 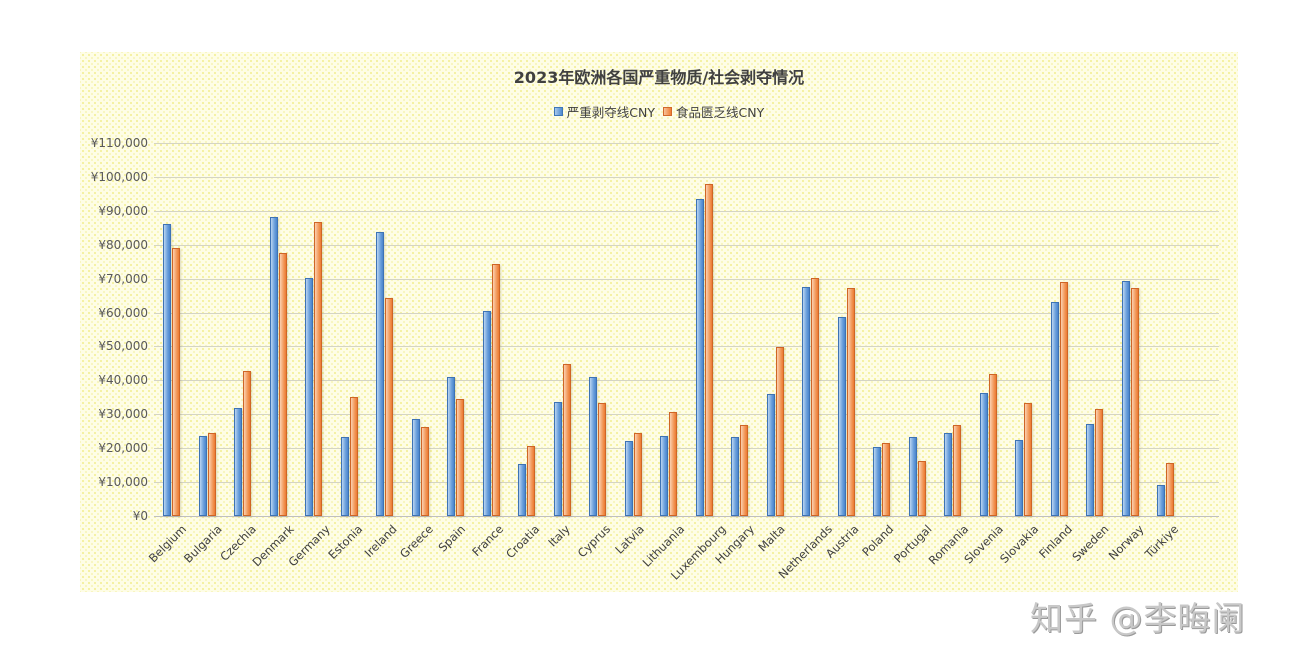 I want to click on bar-severe-sweden, so click(x=1090, y=470).